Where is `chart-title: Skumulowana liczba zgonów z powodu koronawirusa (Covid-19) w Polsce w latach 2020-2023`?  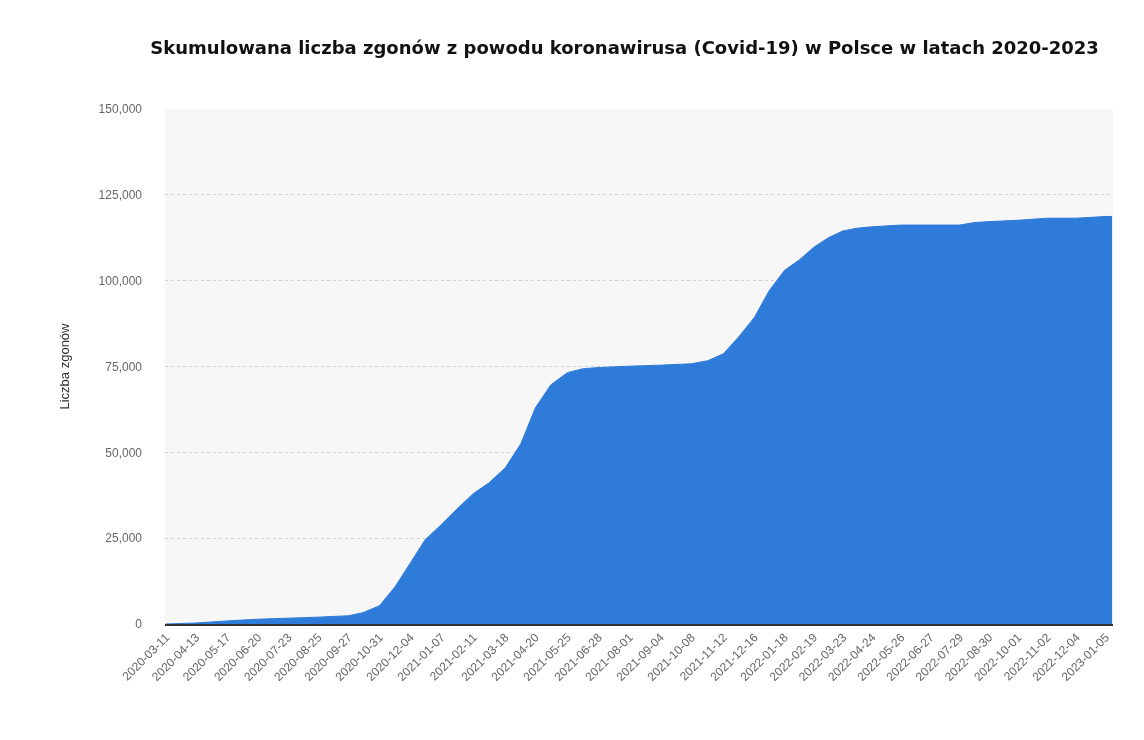 chart-title: Skumulowana liczba zgonów z powodu koronawirusa (Covid-19) w Polsce w latach 2020-2023 is located at coordinates (624, 48).